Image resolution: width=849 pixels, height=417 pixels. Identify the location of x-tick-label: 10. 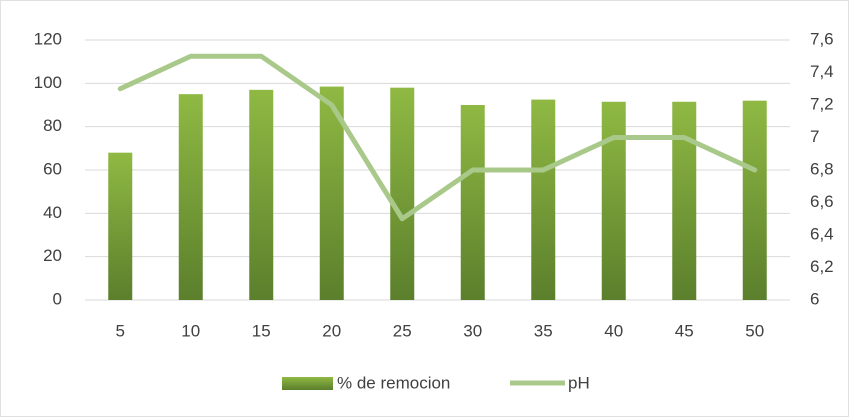
(190, 330).